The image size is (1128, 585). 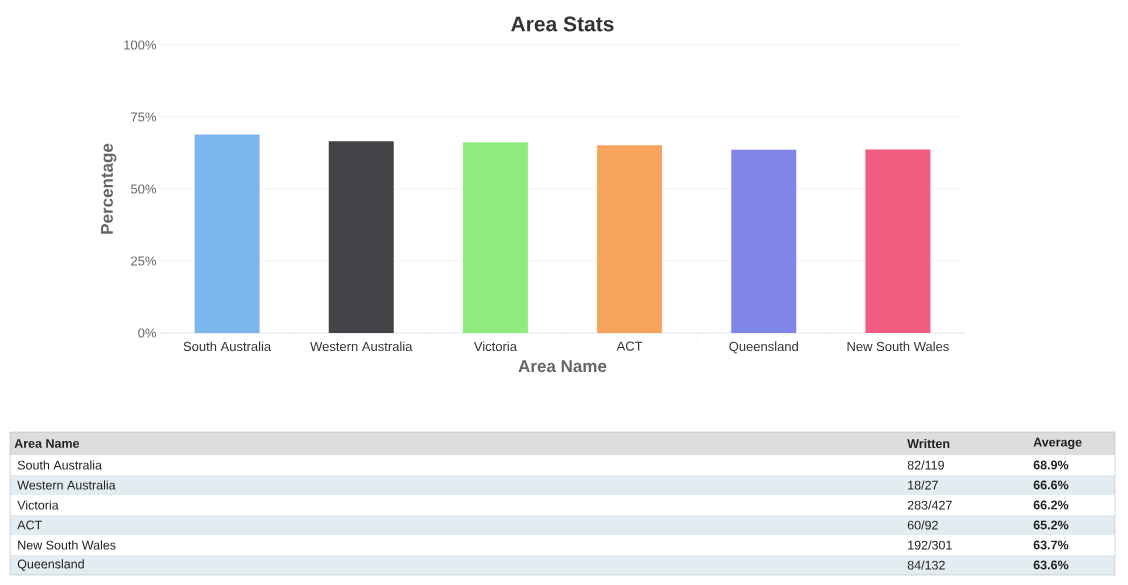 I want to click on text: 63.6%, so click(x=1051, y=565).